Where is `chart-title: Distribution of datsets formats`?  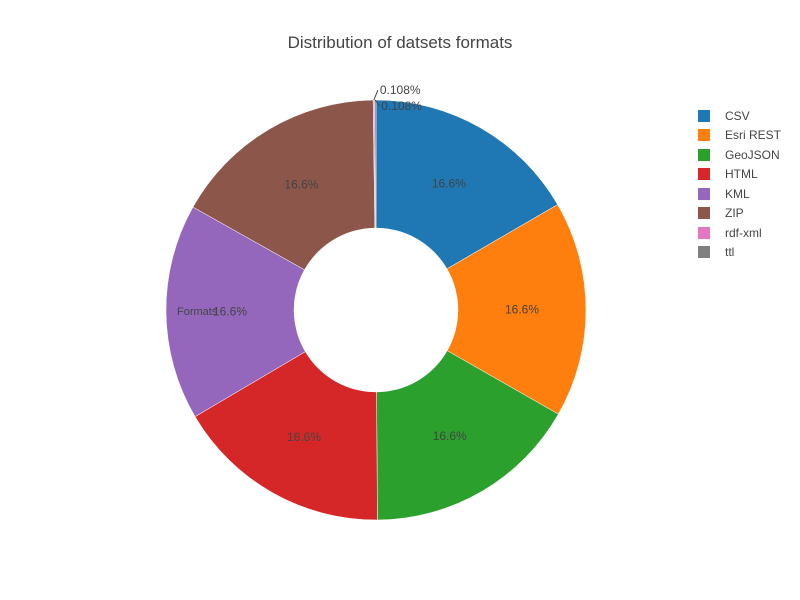 chart-title: Distribution of datsets formats is located at coordinates (400, 42).